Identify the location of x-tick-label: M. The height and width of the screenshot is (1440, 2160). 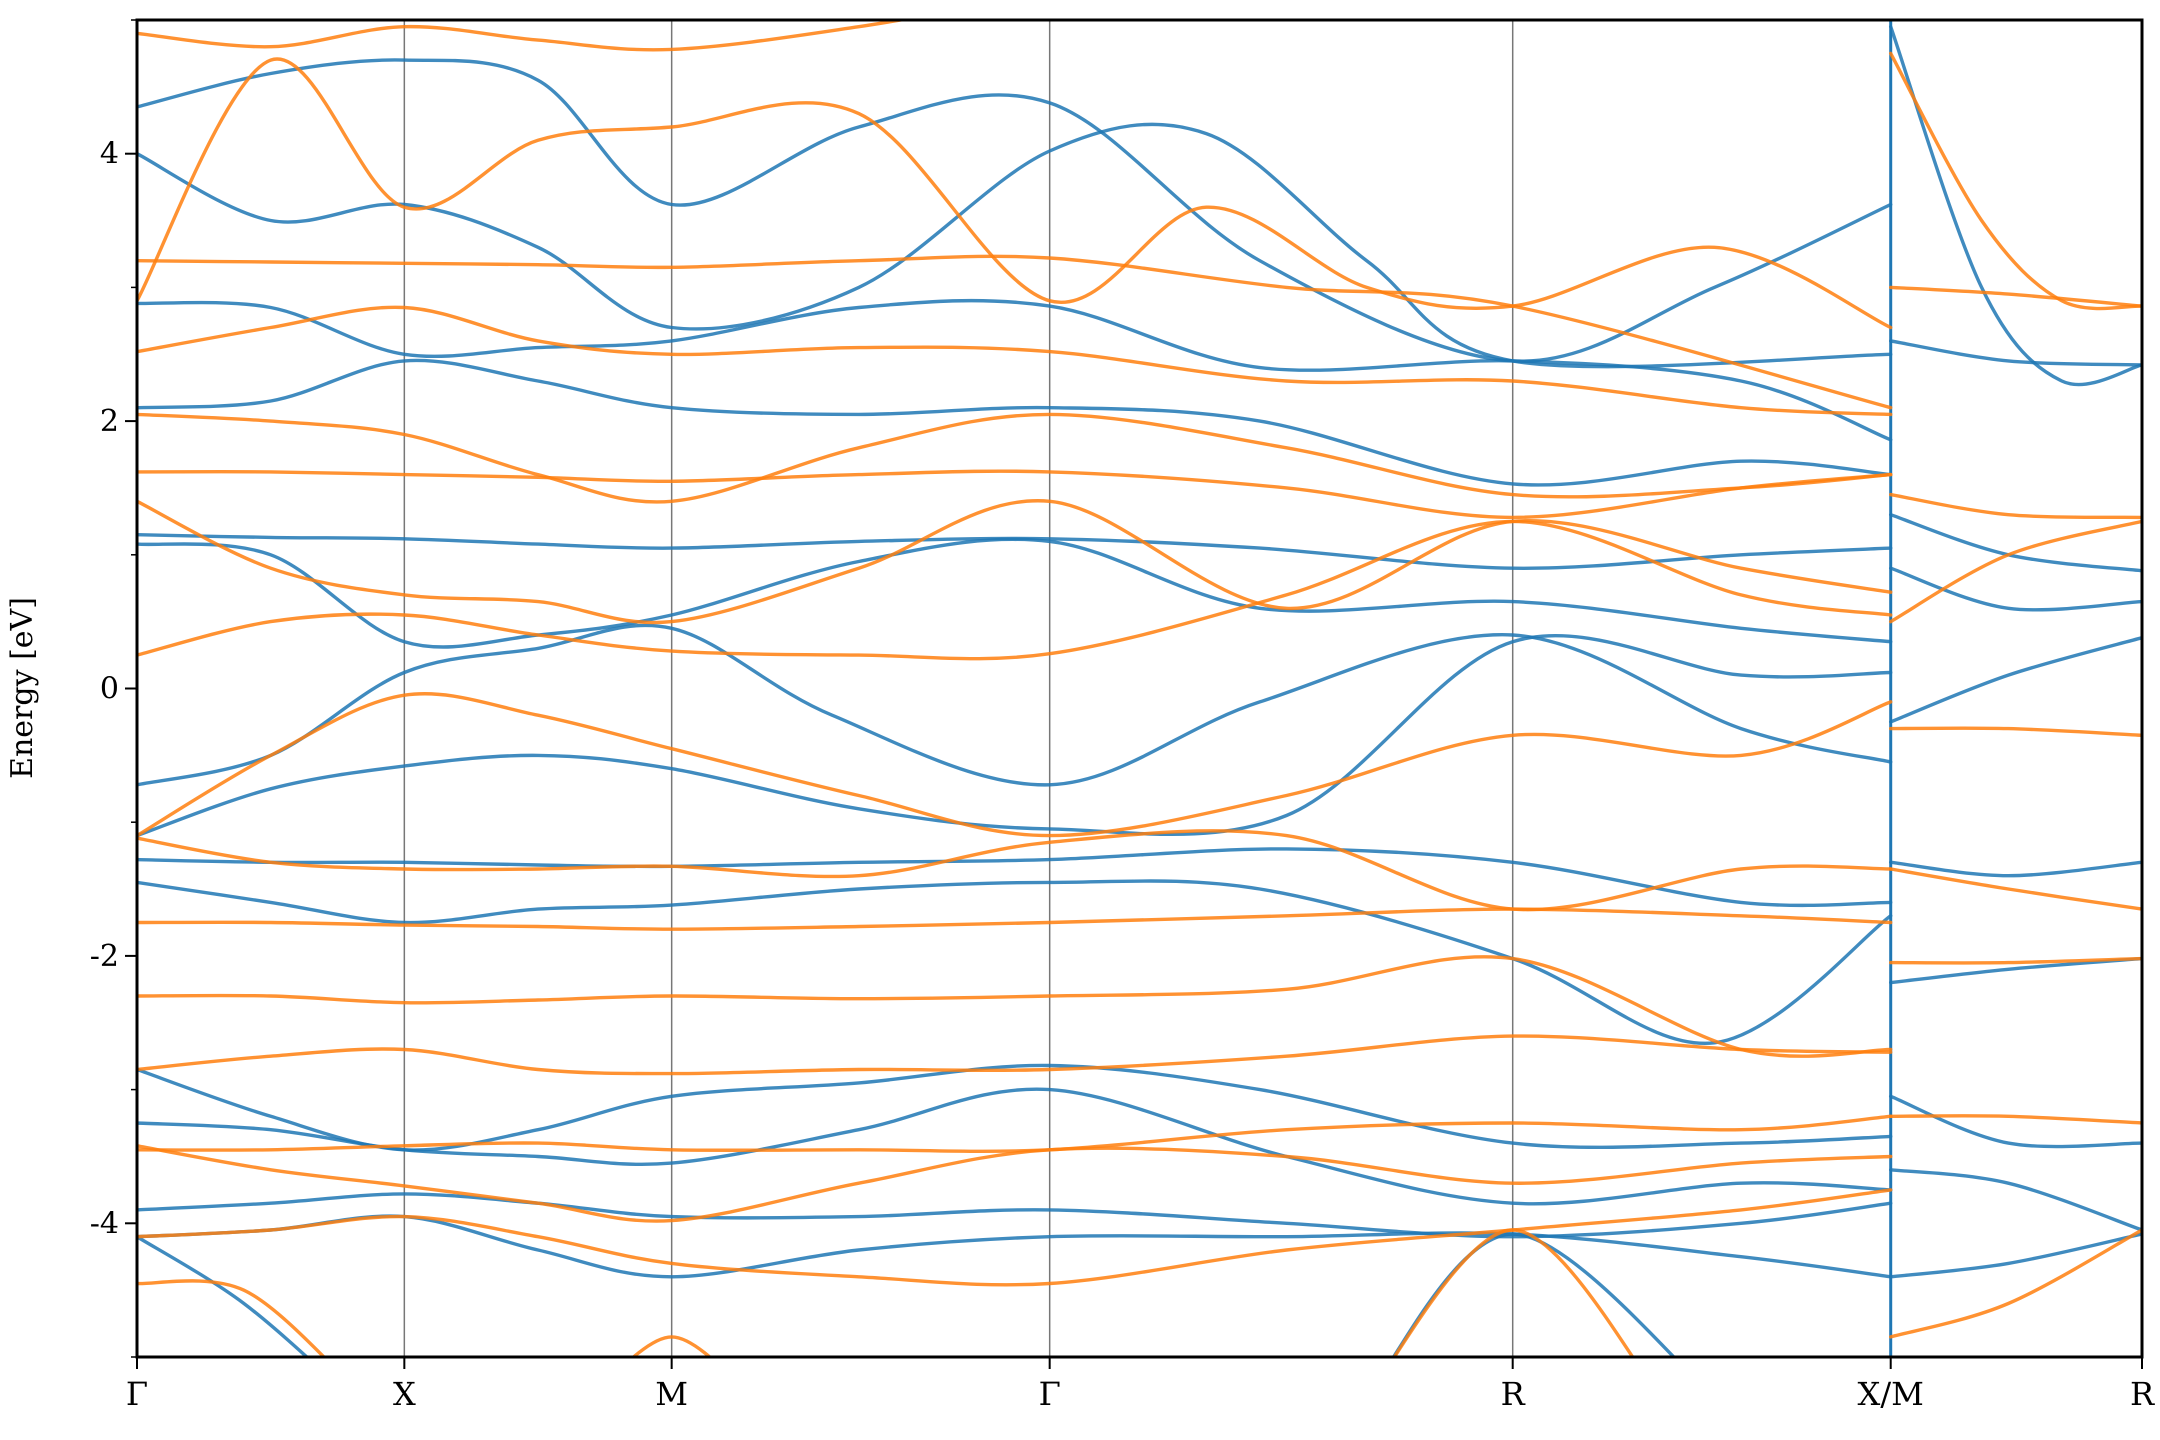
(671, 1394).